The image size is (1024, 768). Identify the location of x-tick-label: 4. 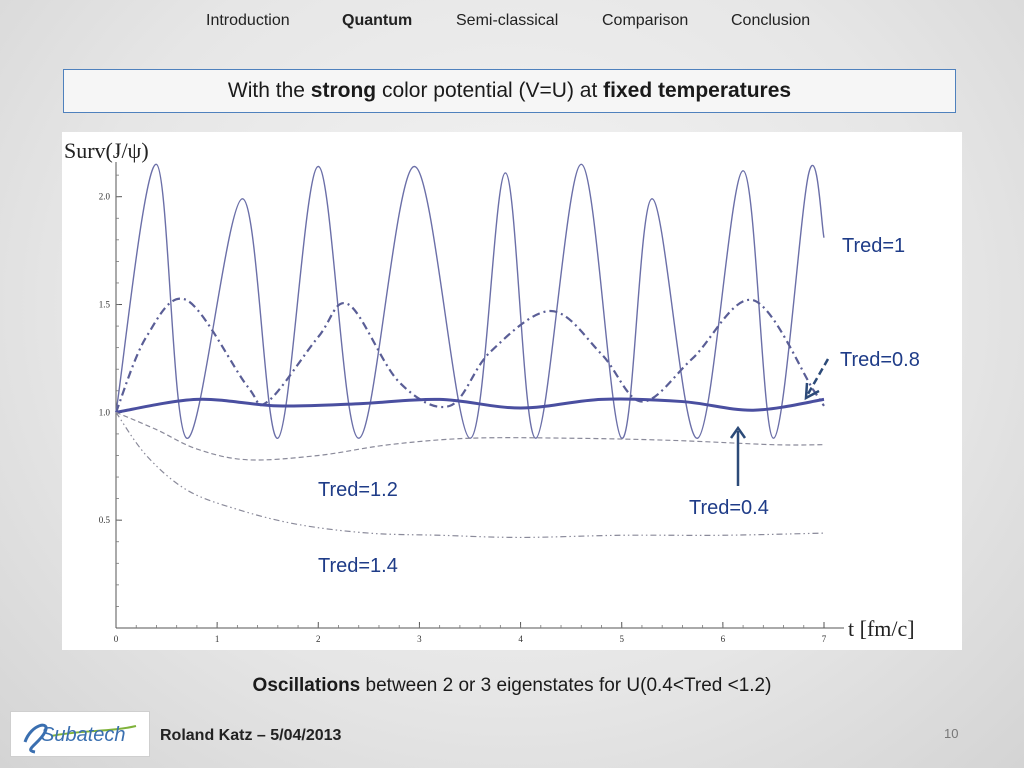
(520, 639).